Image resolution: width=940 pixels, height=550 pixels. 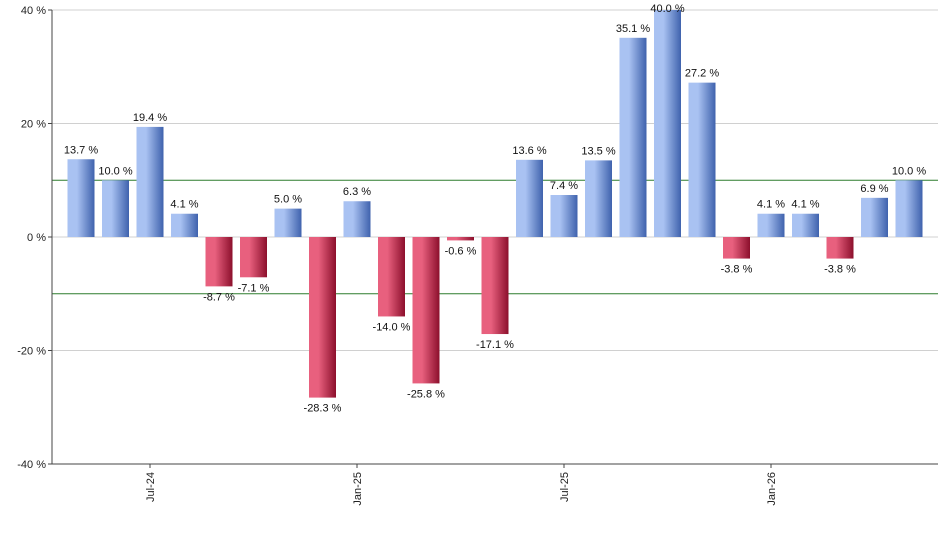 I want to click on data-label: -25.8 %, so click(x=426, y=394).